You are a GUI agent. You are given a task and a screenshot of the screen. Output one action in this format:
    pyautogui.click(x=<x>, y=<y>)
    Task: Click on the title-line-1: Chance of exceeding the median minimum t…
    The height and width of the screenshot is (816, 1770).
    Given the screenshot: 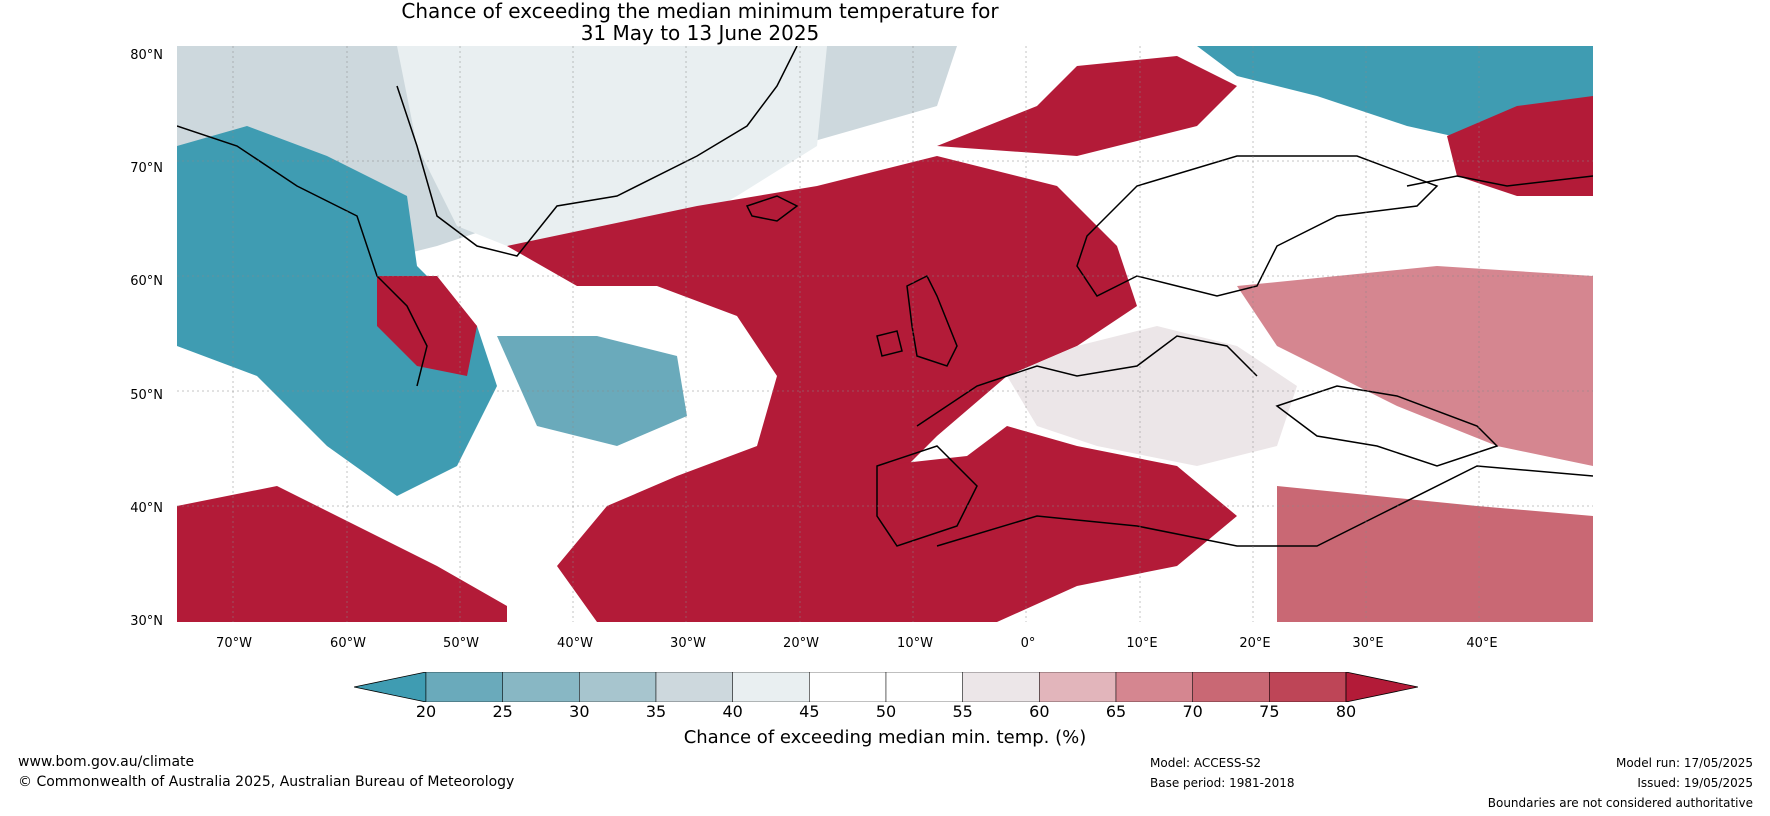 What is the action you would take?
    pyautogui.click(x=700, y=11)
    